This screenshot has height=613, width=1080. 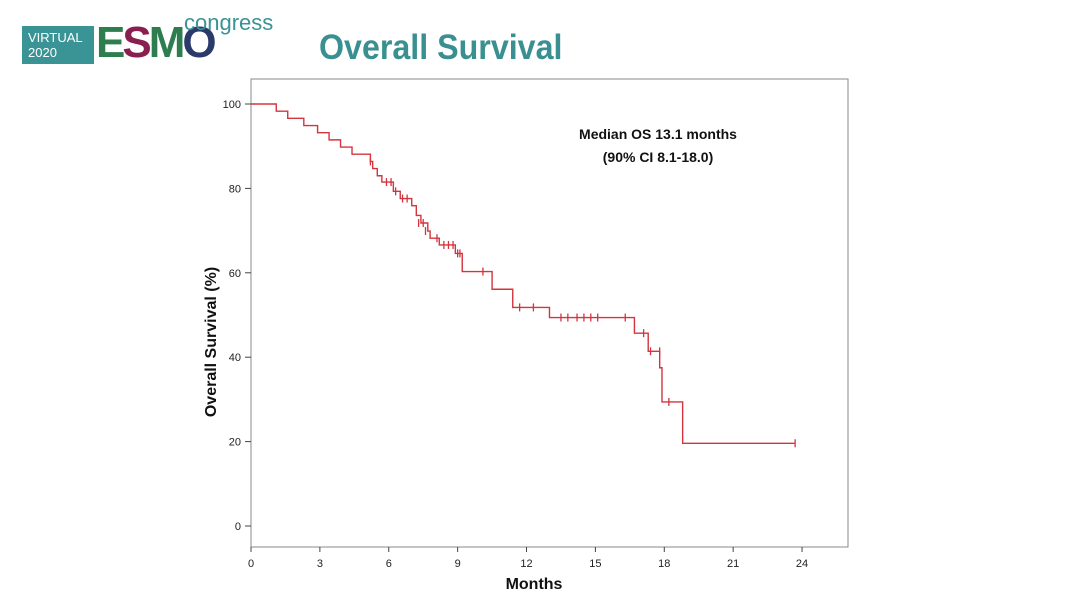 I want to click on x-tick-label: 3, so click(x=320, y=564).